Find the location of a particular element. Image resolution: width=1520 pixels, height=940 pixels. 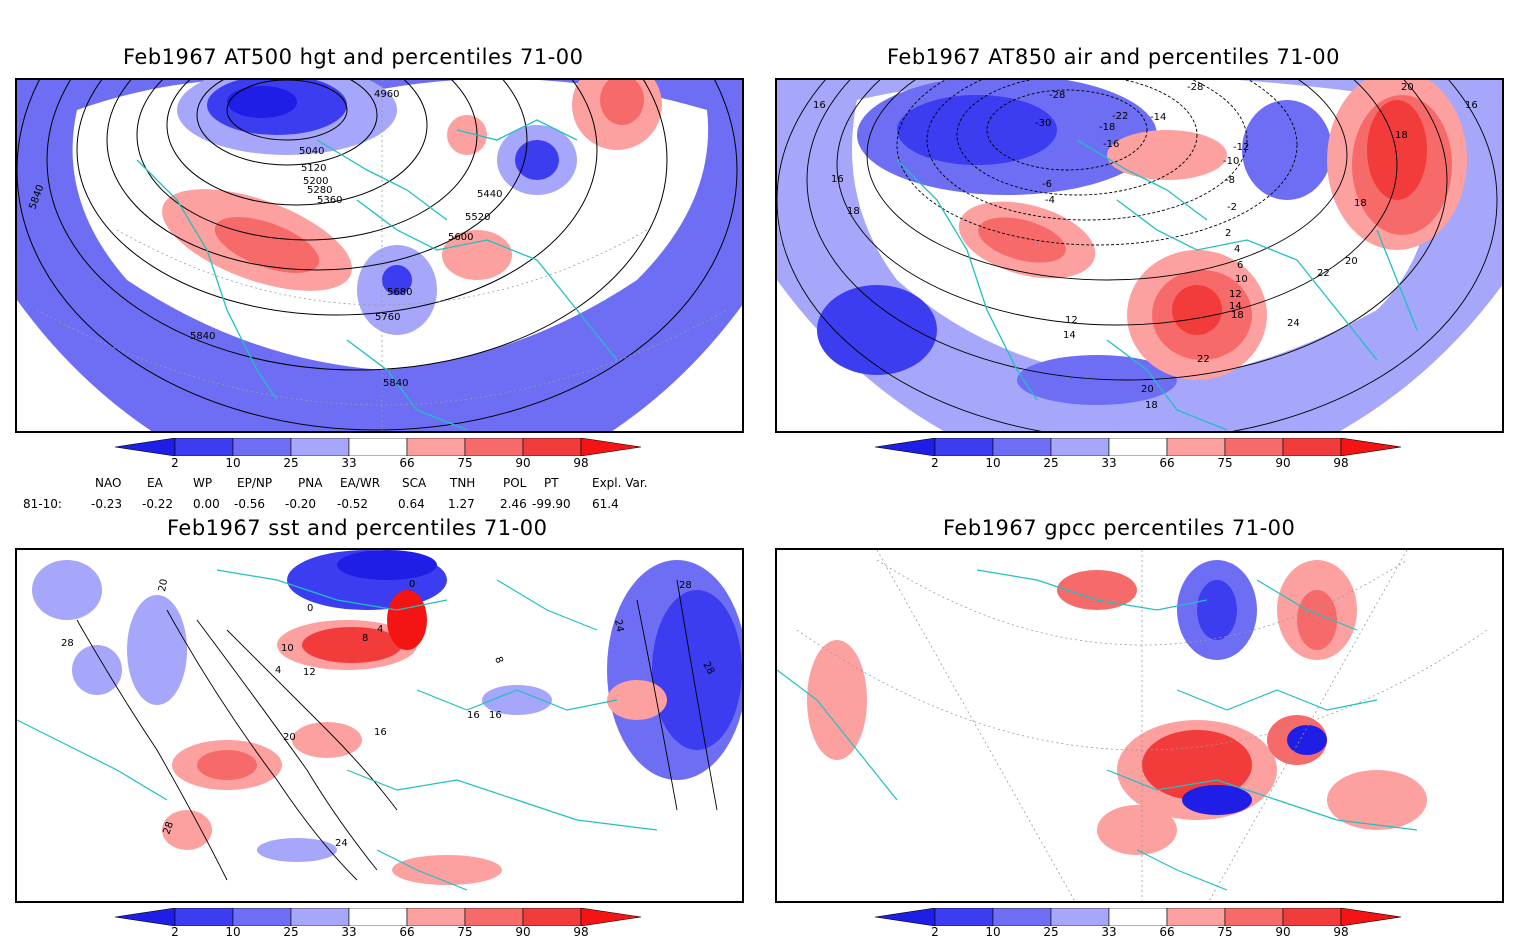

index-value: 0.00 is located at coordinates (206, 504).